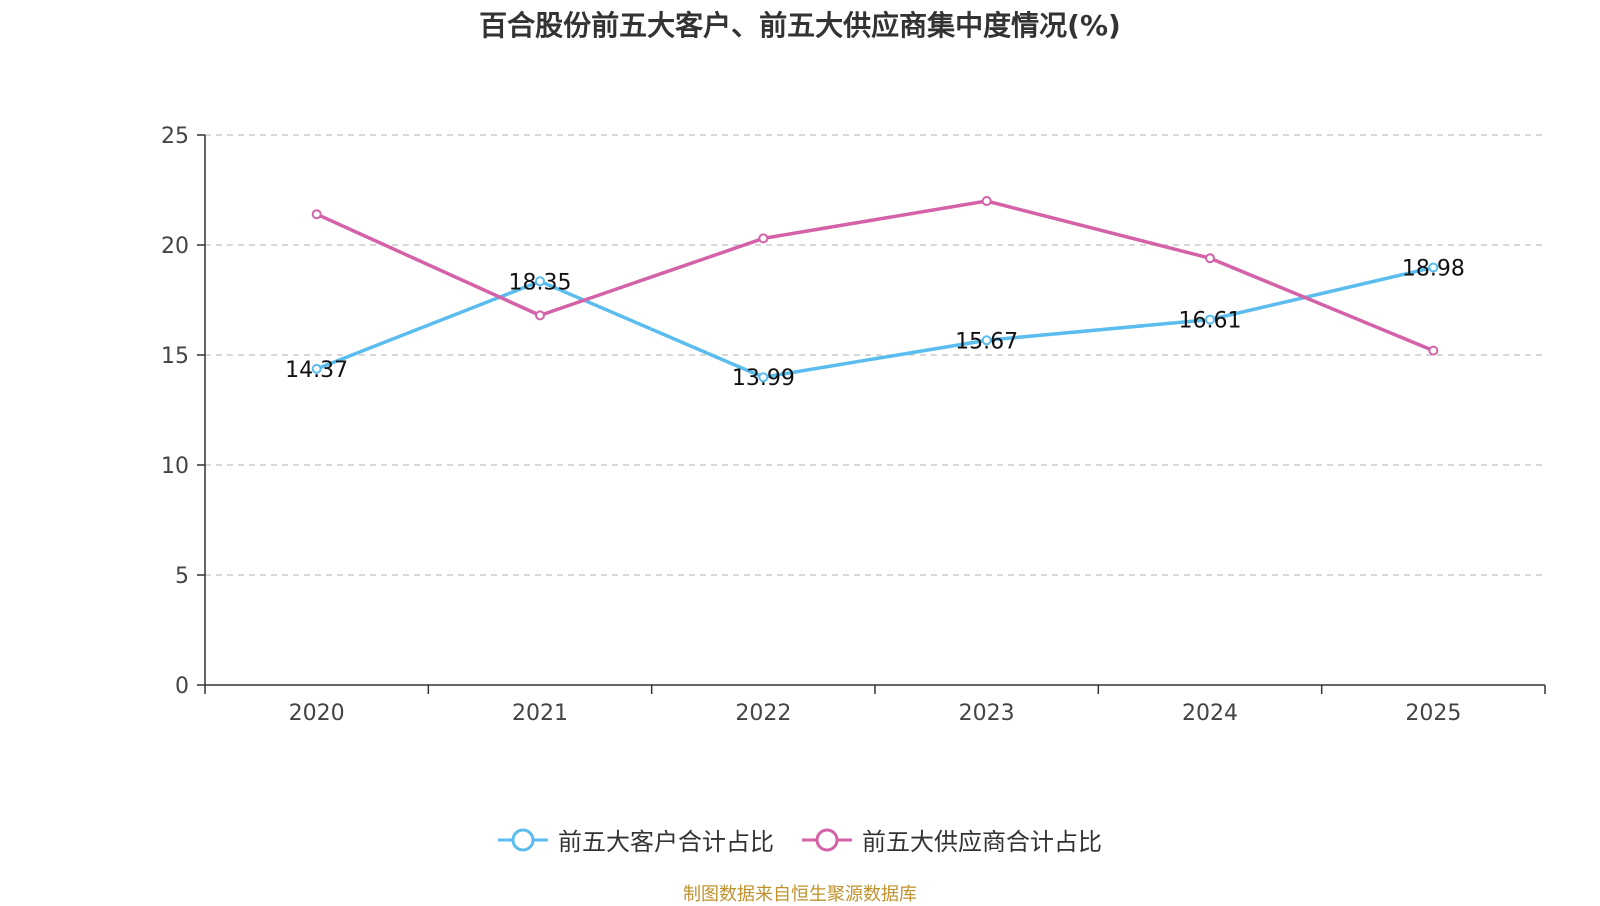  I want to click on series-lines, so click(875, 289).